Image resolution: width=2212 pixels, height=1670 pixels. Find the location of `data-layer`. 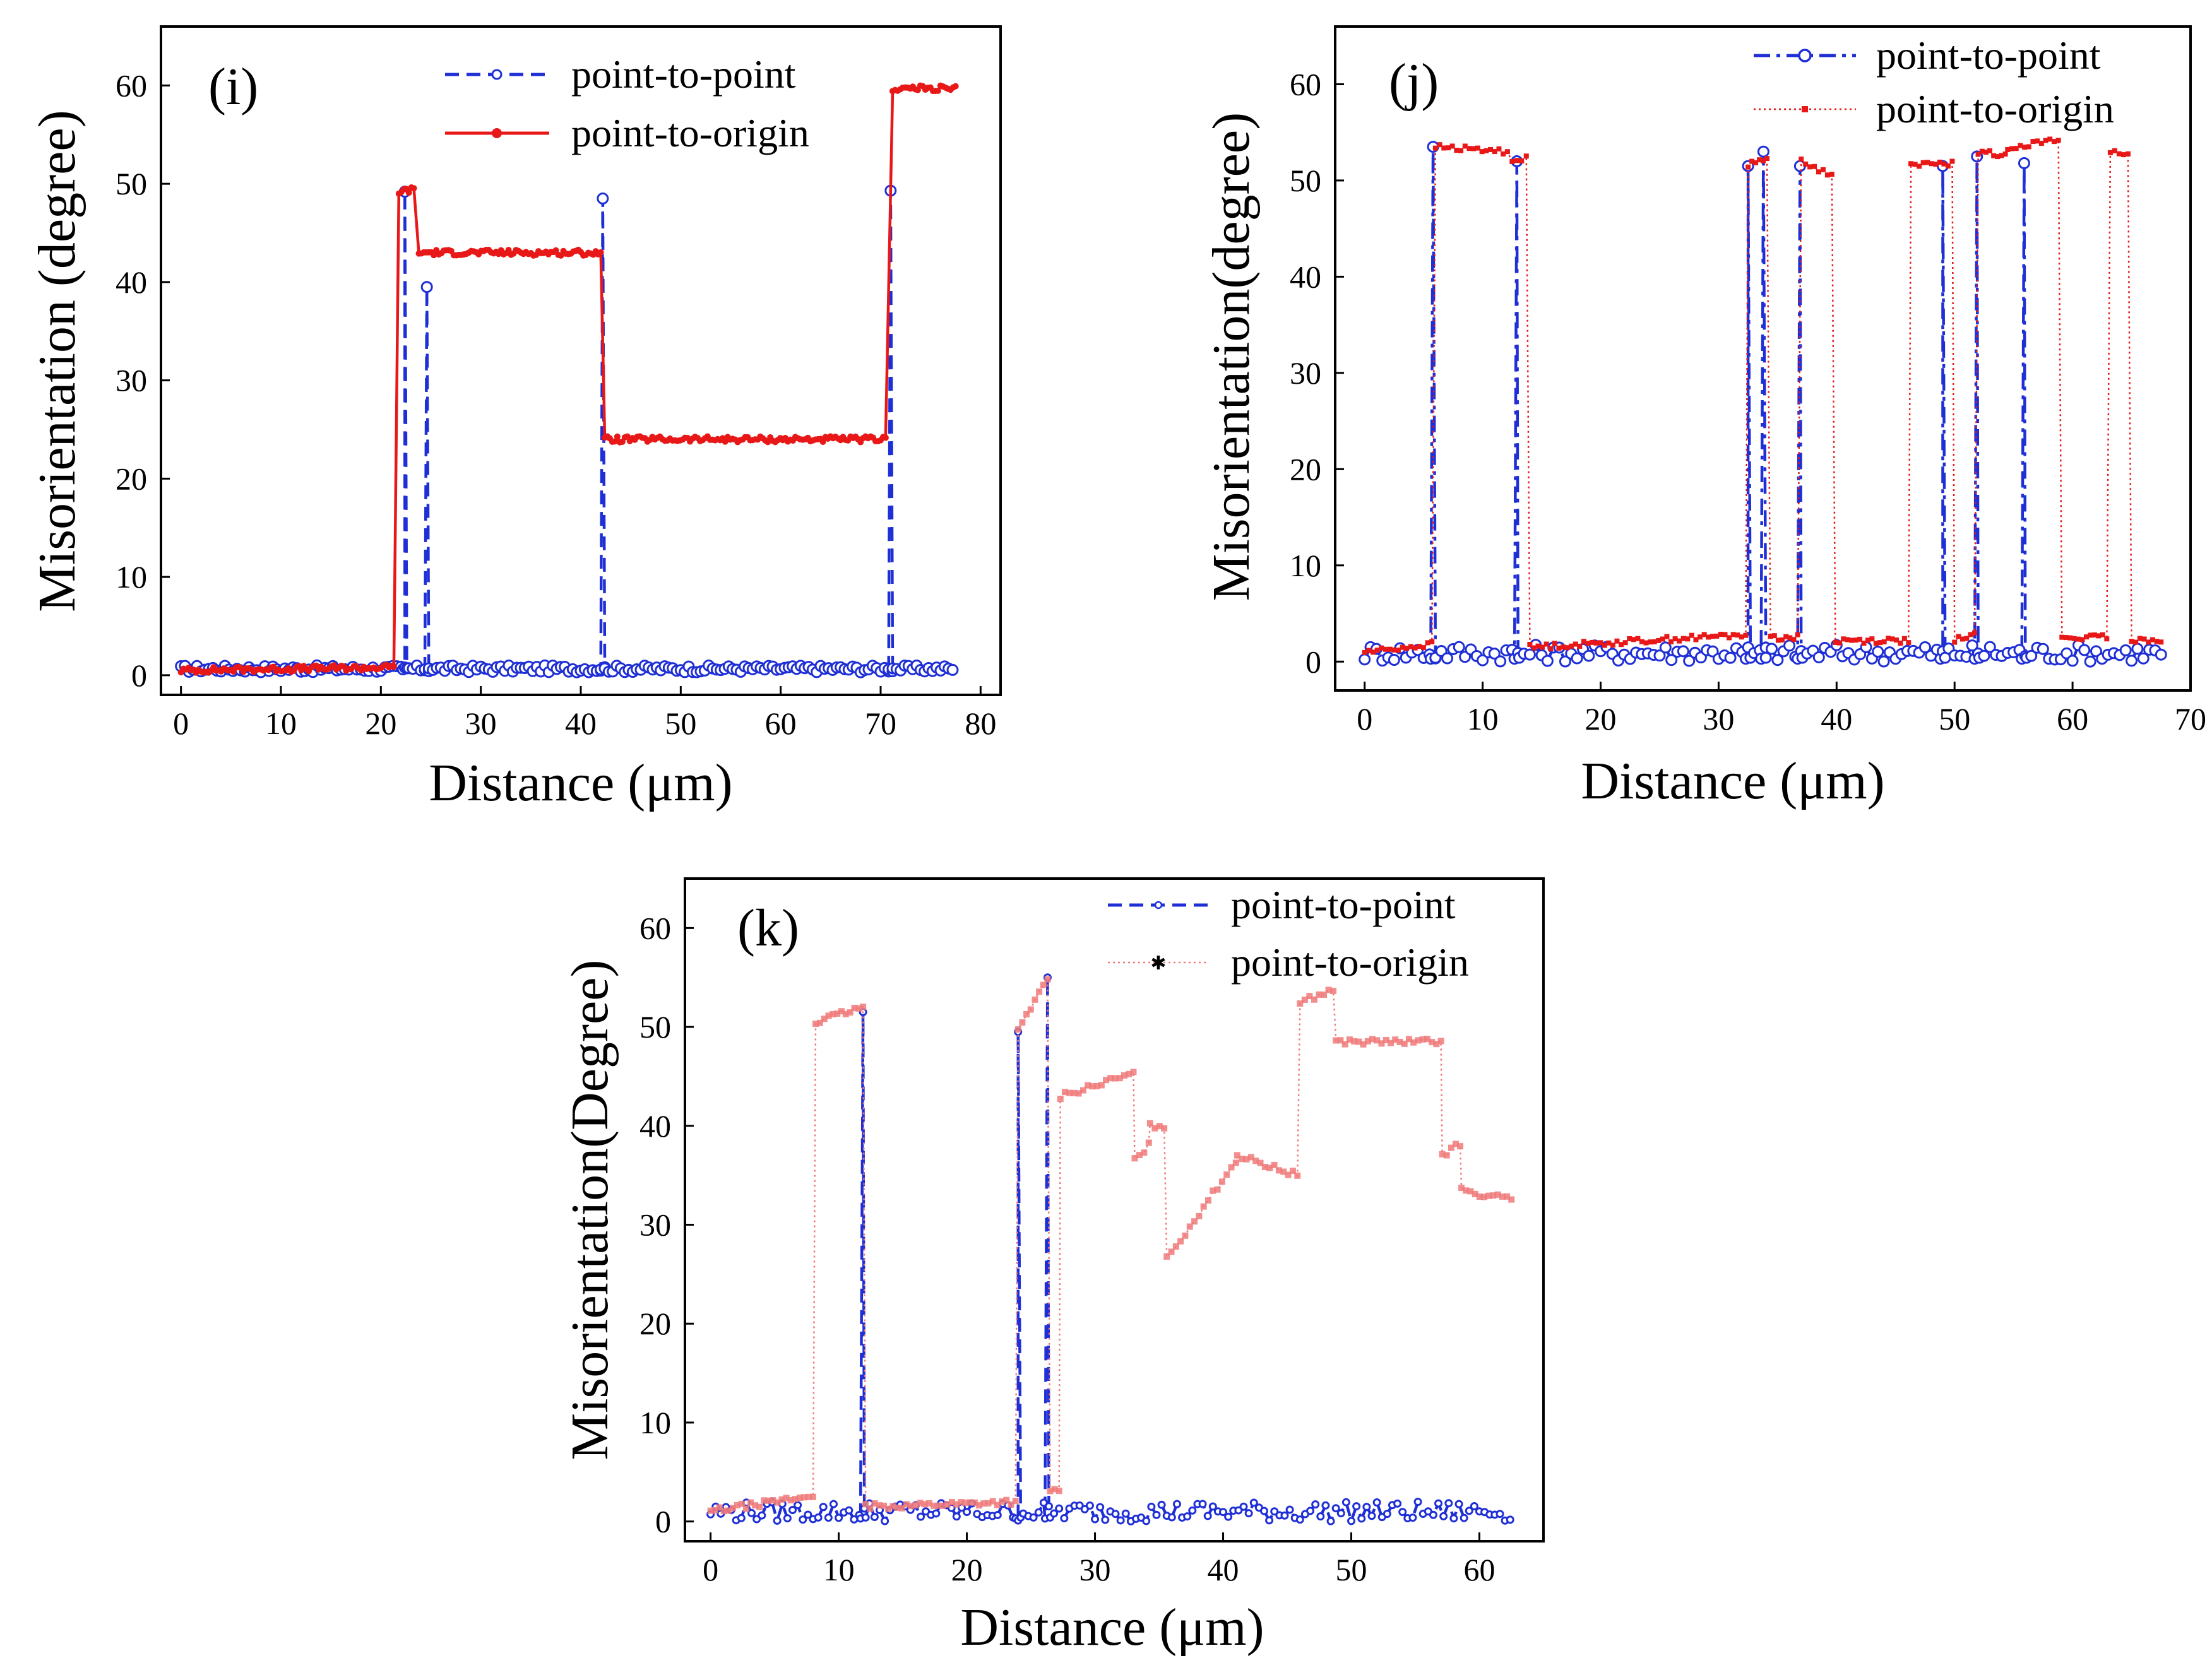

data-layer is located at coordinates (567, 380).